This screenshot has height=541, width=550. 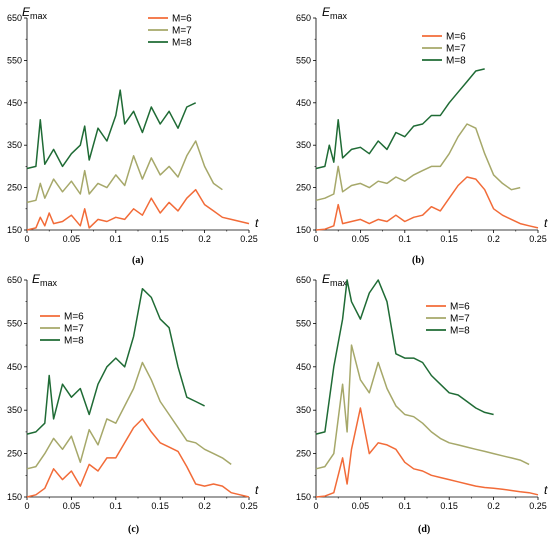 What do you see at coordinates (138, 260) in the screenshot?
I see `panel-label: (a)` at bounding box center [138, 260].